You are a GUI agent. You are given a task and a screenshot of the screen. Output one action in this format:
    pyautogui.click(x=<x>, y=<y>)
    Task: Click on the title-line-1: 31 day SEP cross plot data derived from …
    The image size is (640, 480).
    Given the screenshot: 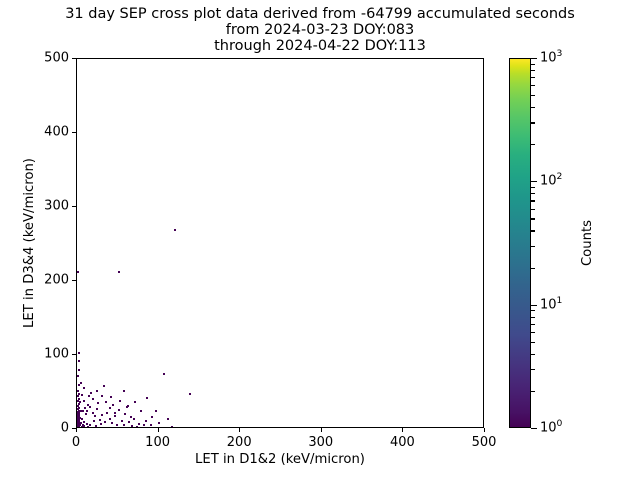 What is the action you would take?
    pyautogui.click(x=320, y=14)
    